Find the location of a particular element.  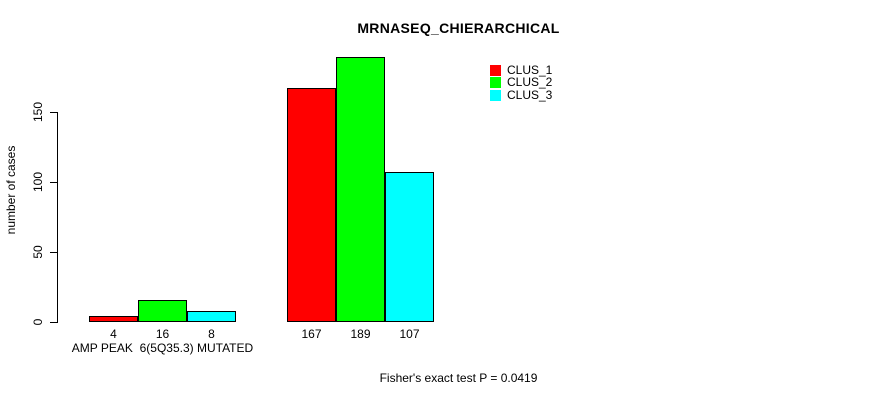

bar-clus_3-group1 is located at coordinates (211, 316).